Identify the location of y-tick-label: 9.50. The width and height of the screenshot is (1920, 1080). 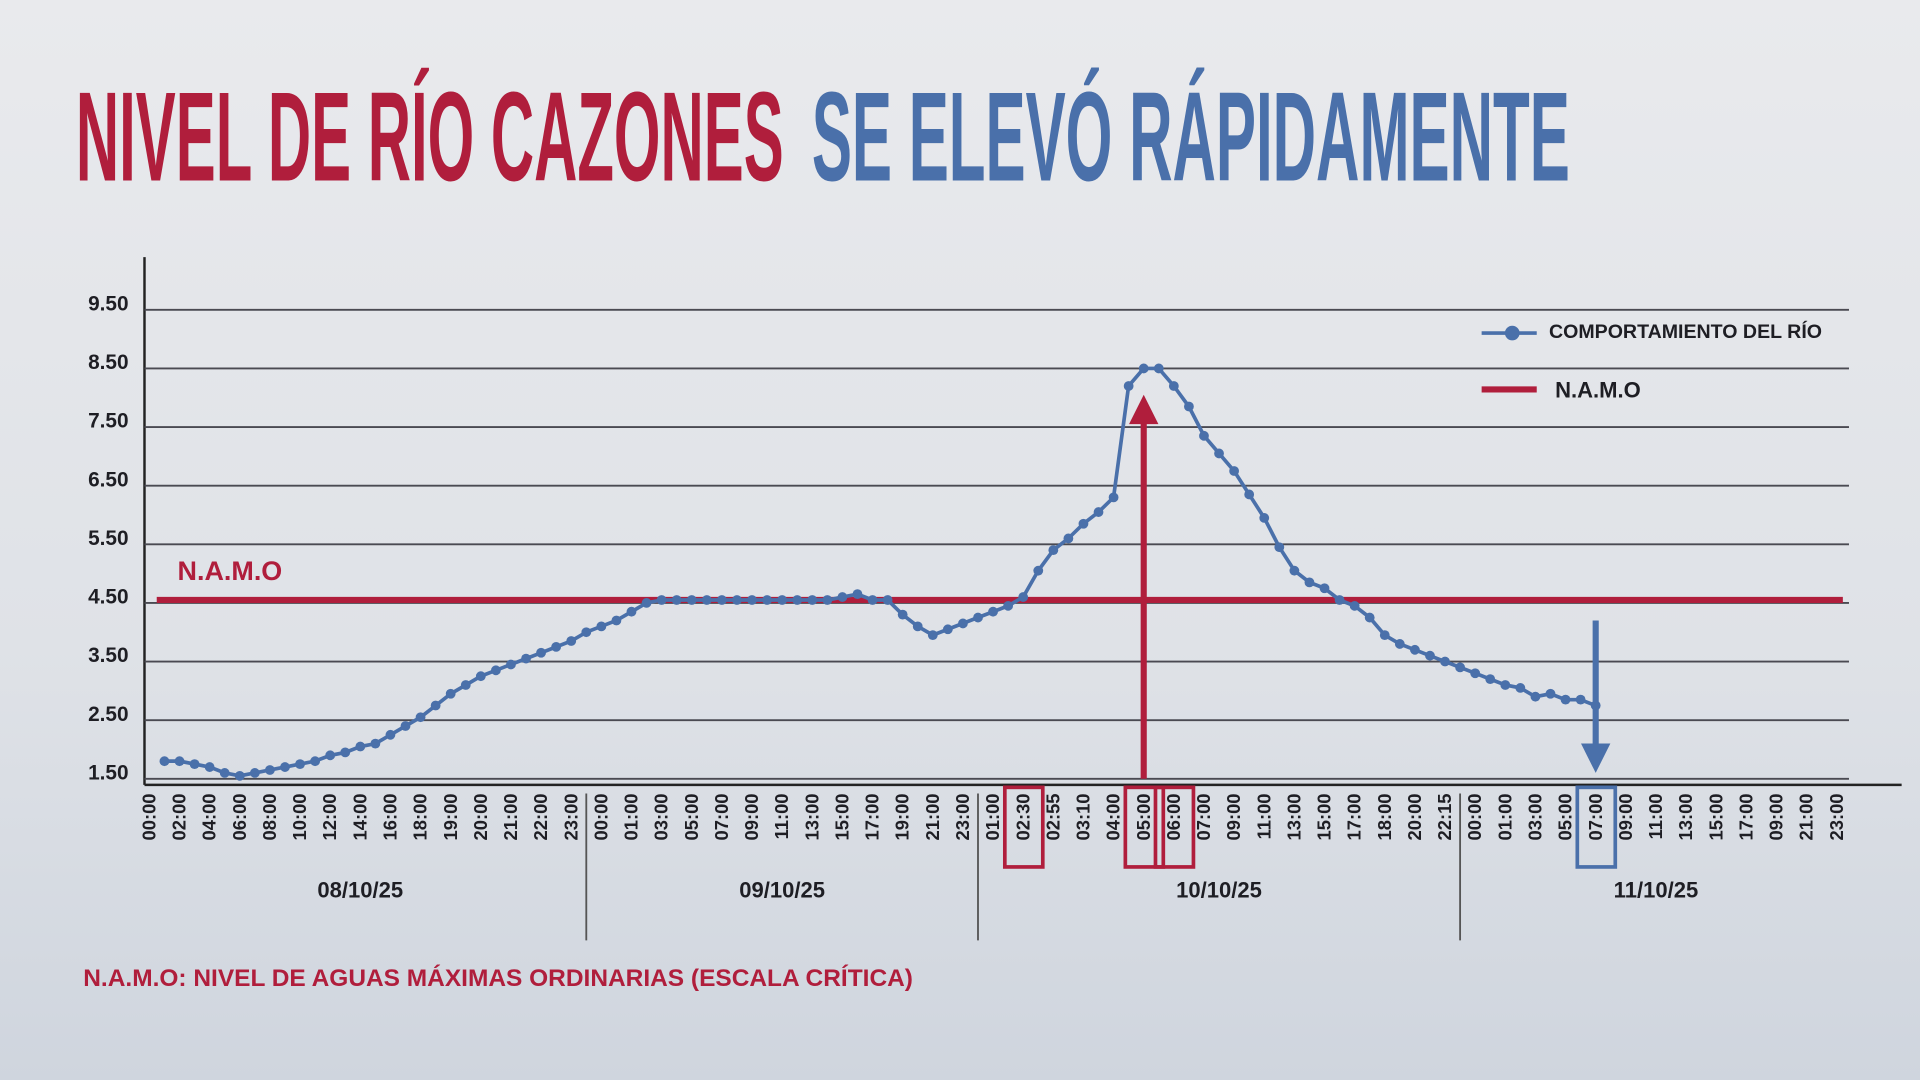
(108, 303).